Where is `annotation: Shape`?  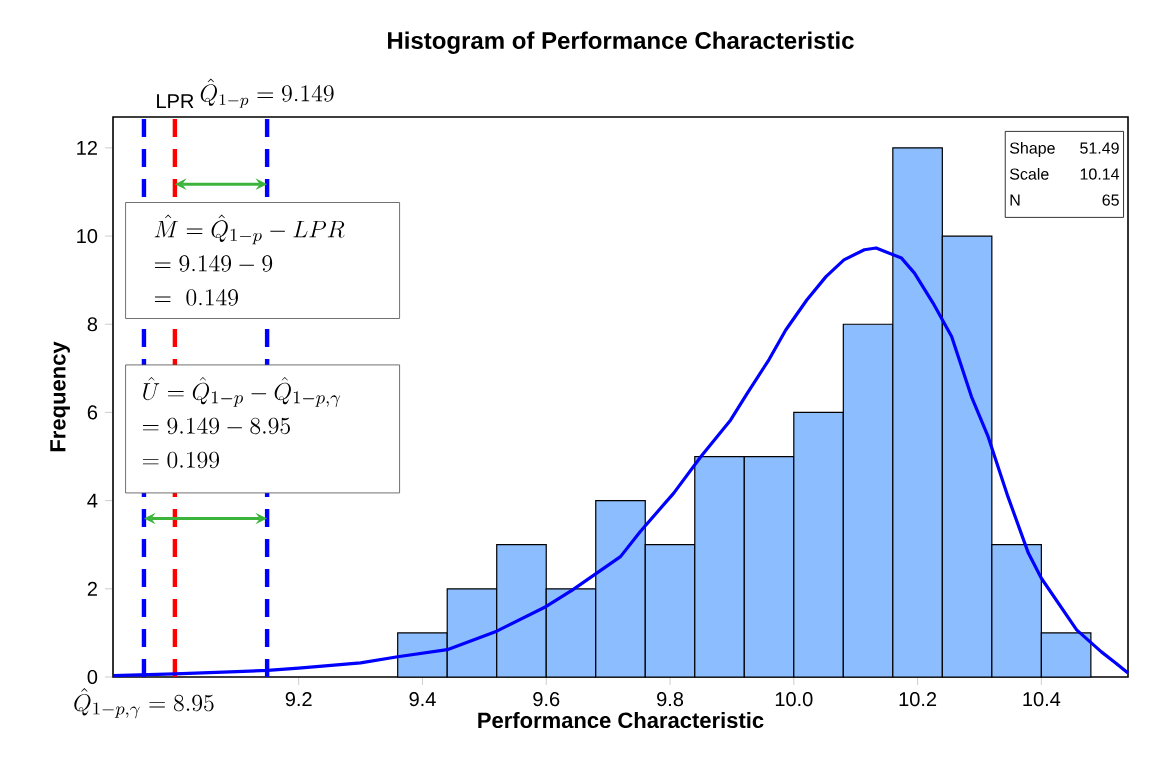
annotation: Shape is located at coordinates (1032, 149).